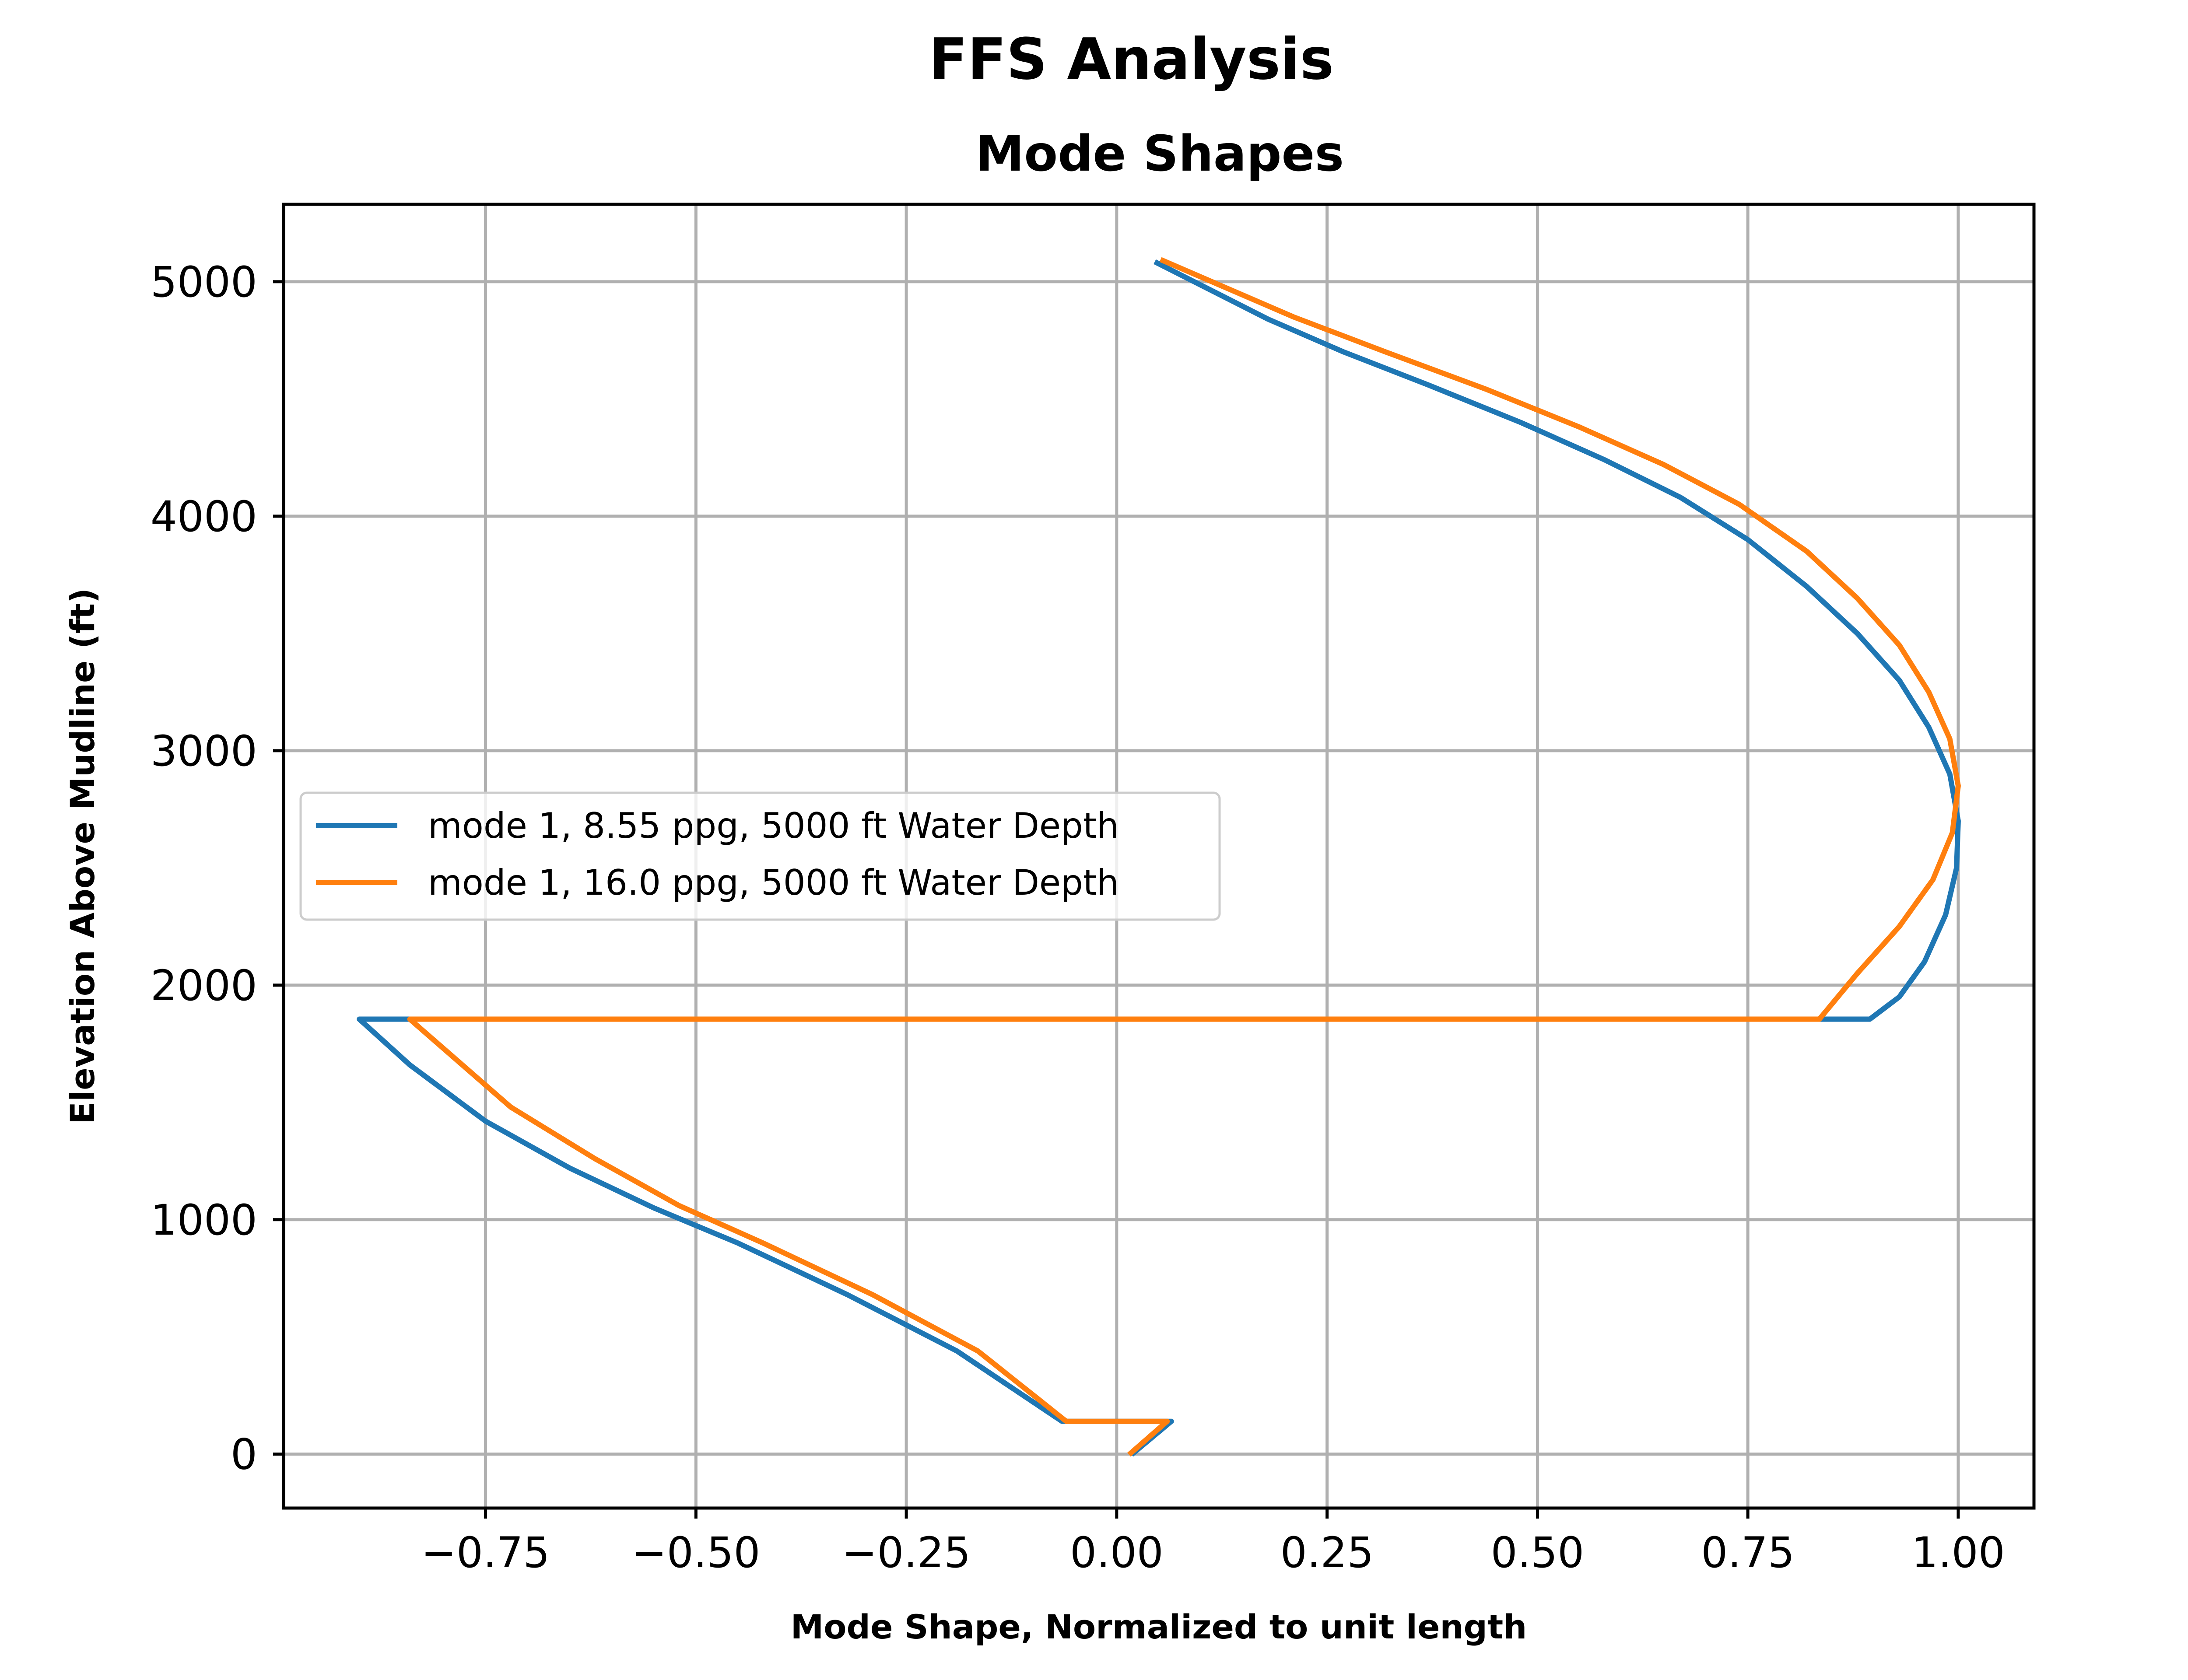 The height and width of the screenshot is (1680, 2188). I want to click on y-tick-label: 3000, so click(204, 751).